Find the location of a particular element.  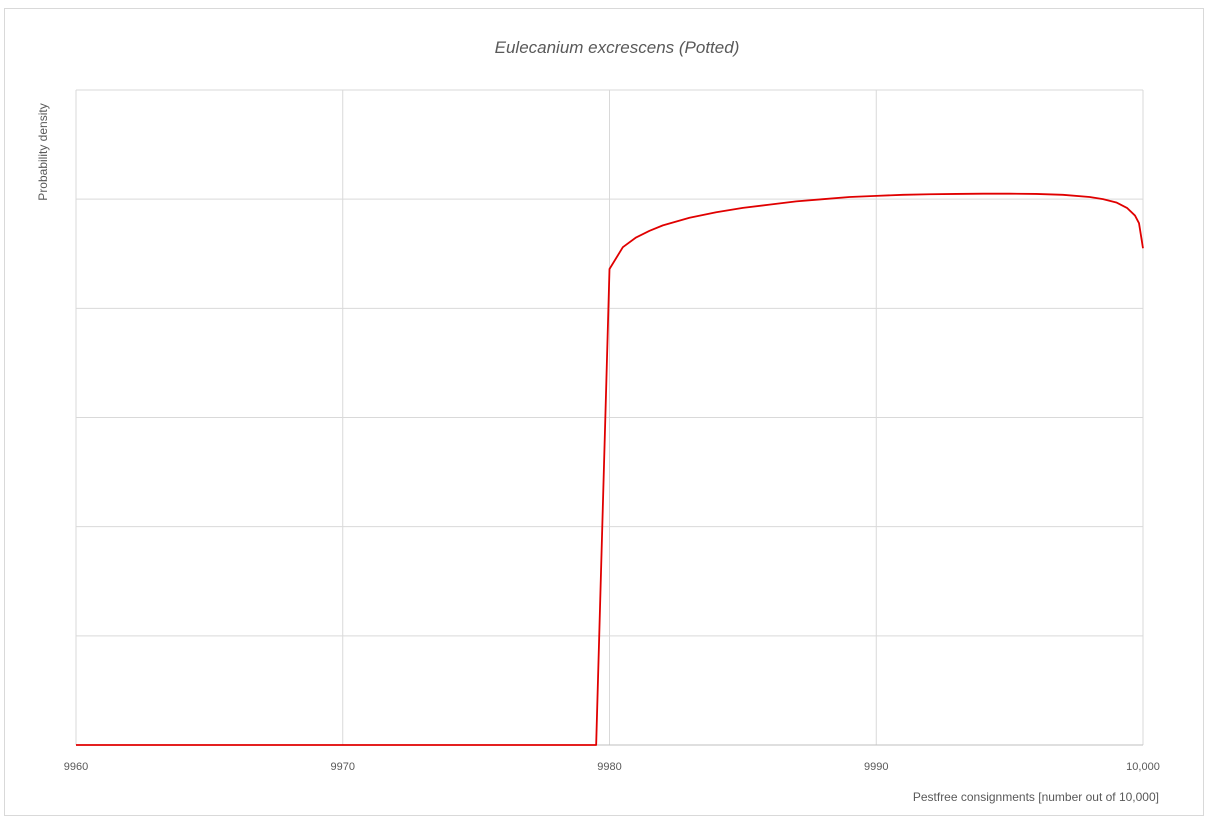

x-tick-label: 9980 is located at coordinates (609, 767).